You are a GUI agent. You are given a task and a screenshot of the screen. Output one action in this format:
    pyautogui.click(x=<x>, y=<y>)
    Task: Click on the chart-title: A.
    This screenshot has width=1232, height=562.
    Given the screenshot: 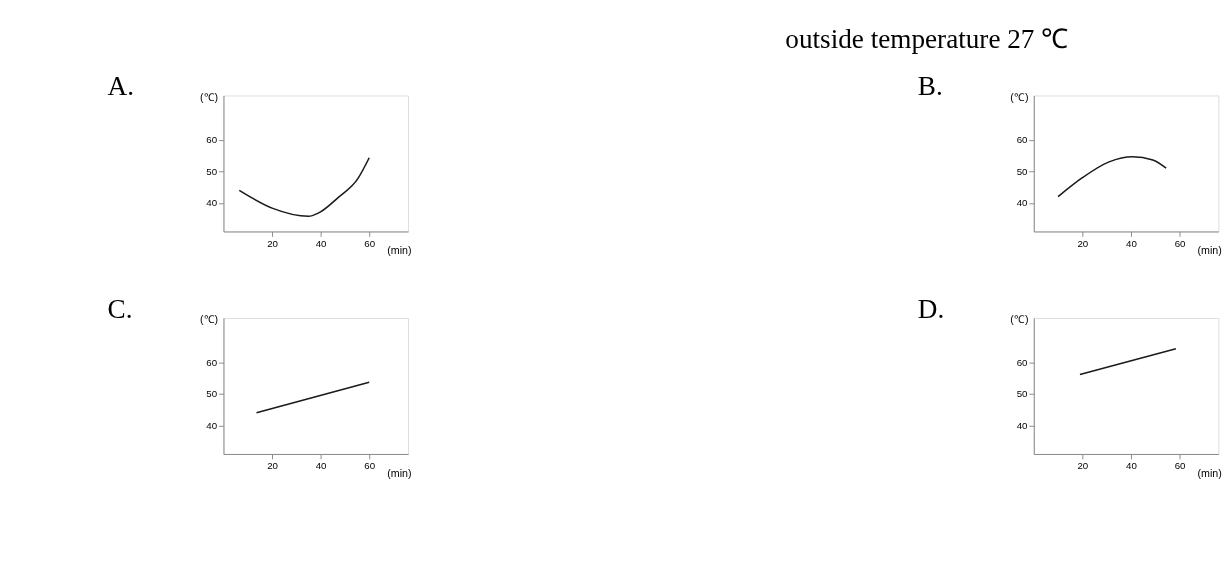 What is the action you would take?
    pyautogui.click(x=120, y=86)
    